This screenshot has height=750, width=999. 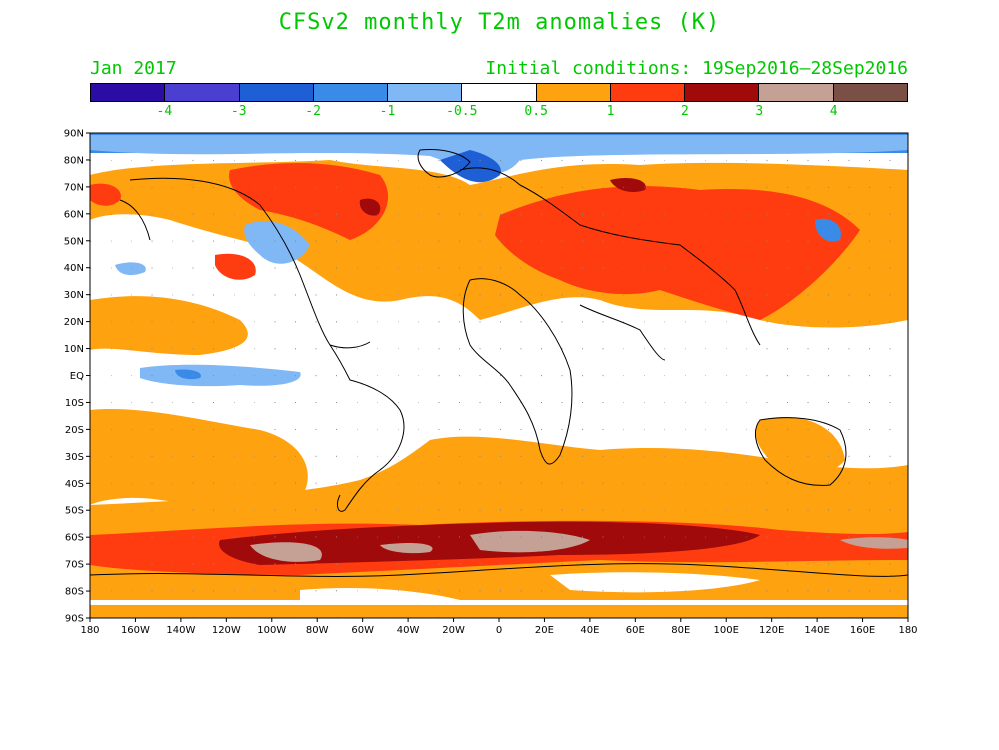 What do you see at coordinates (862, 630) in the screenshot?
I see `lon-label: 160E` at bounding box center [862, 630].